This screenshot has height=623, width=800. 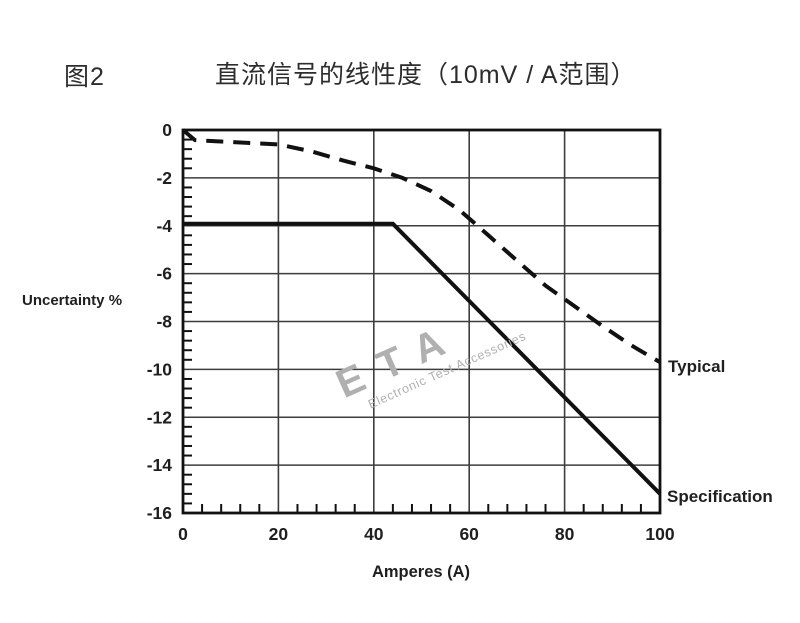 I want to click on y-tick-label: -8, so click(x=164, y=322).